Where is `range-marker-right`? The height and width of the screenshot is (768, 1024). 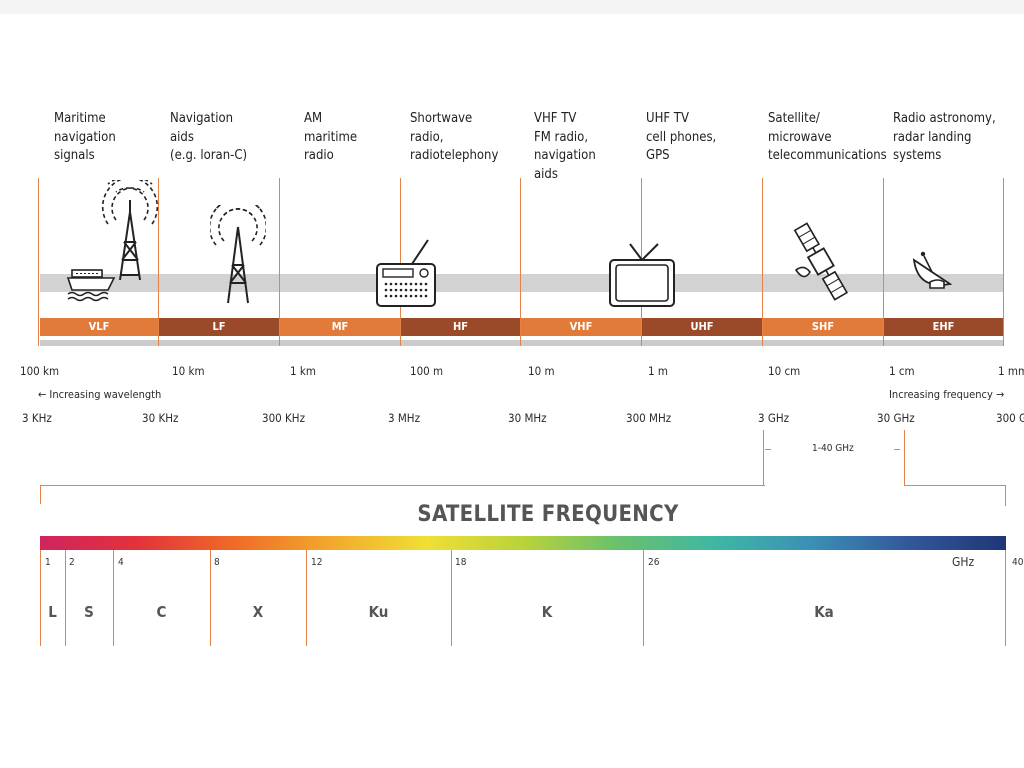 range-marker-right is located at coordinates (897, 449).